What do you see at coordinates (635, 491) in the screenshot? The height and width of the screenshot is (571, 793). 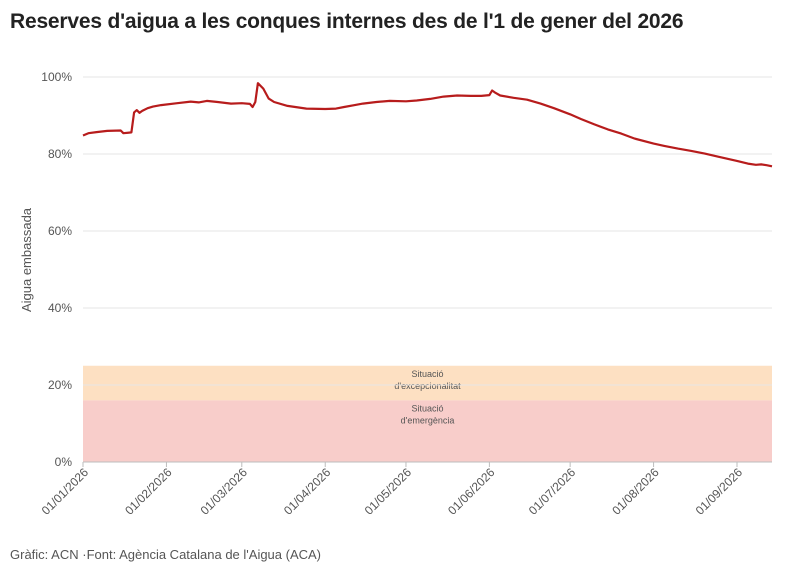 I see `x-tick-label: 01/08/2026` at bounding box center [635, 491].